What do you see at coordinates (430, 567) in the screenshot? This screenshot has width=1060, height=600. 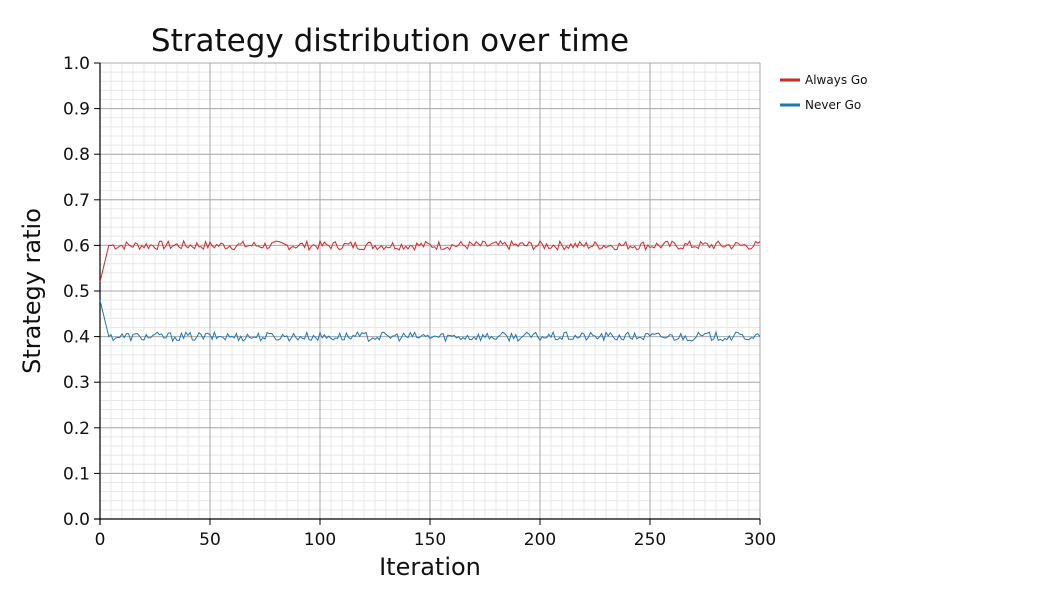 I see `x-axis-label: Iteration` at bounding box center [430, 567].